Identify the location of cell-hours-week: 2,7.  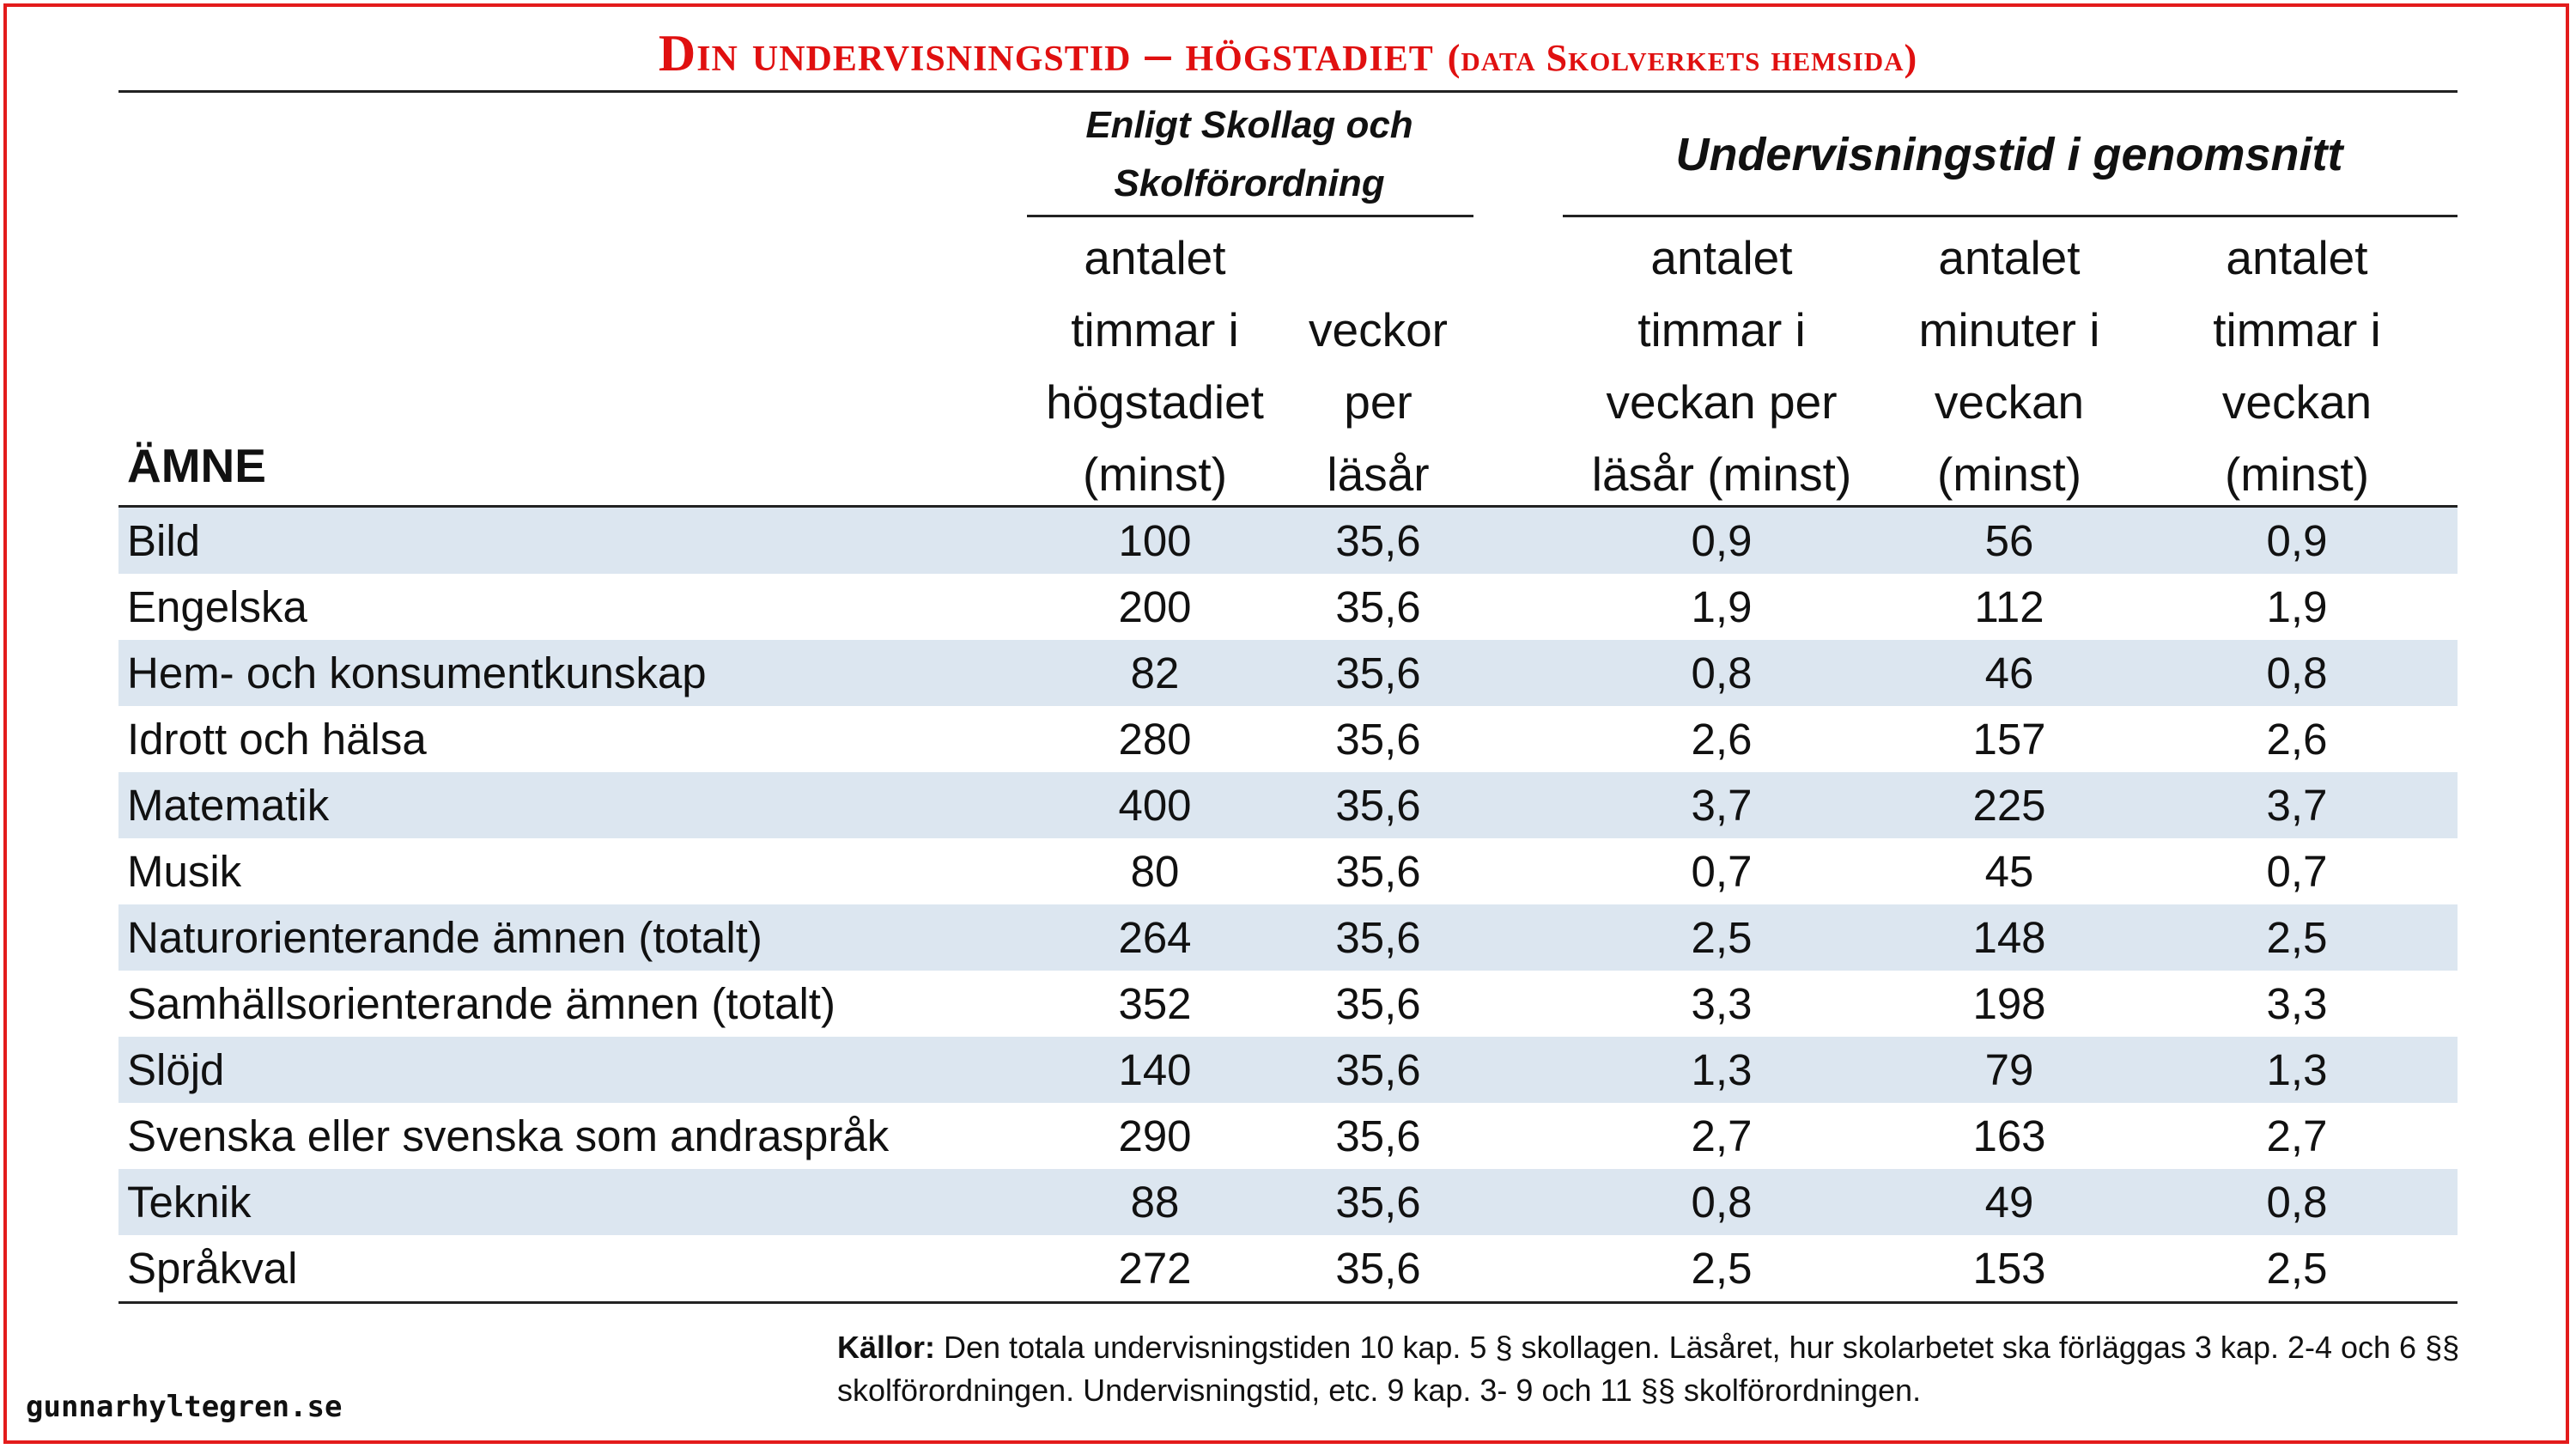
(1722, 1135).